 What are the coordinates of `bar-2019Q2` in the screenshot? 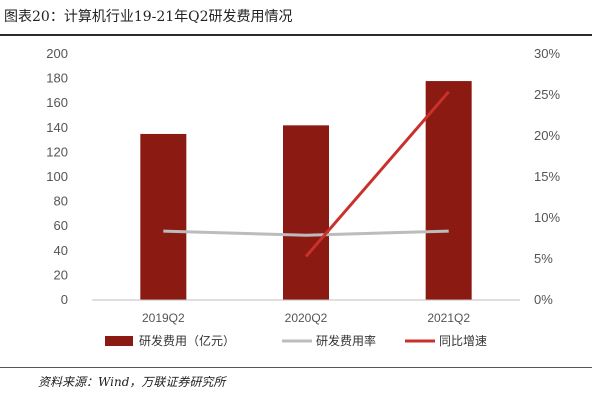 It's located at (163, 216).